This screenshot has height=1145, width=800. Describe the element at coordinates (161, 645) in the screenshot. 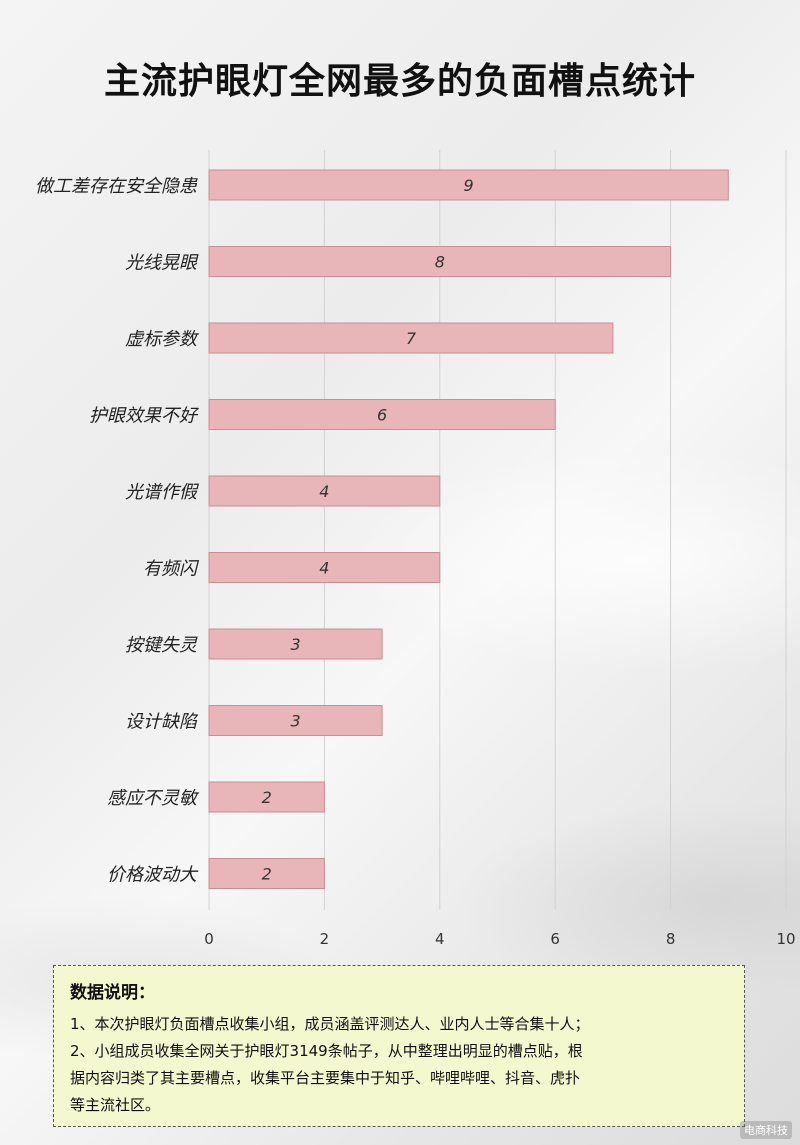

I see `category-label: 按键失灵` at that location.